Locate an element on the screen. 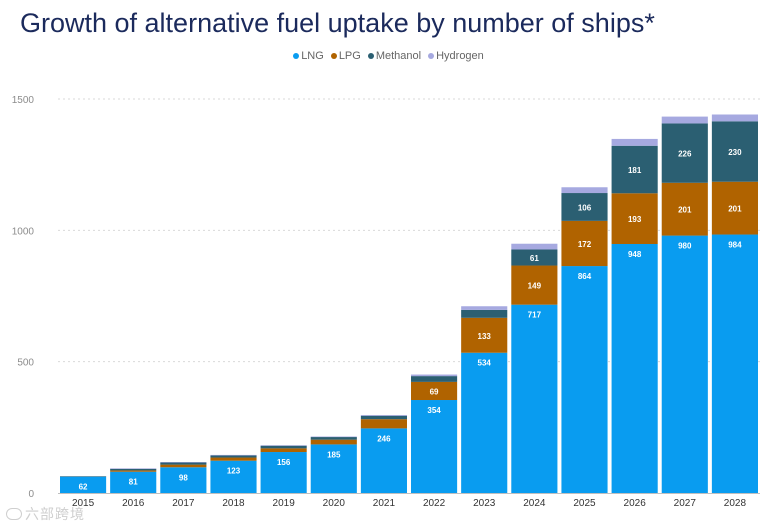 The image size is (777, 529). data-label: 172 is located at coordinates (585, 244).